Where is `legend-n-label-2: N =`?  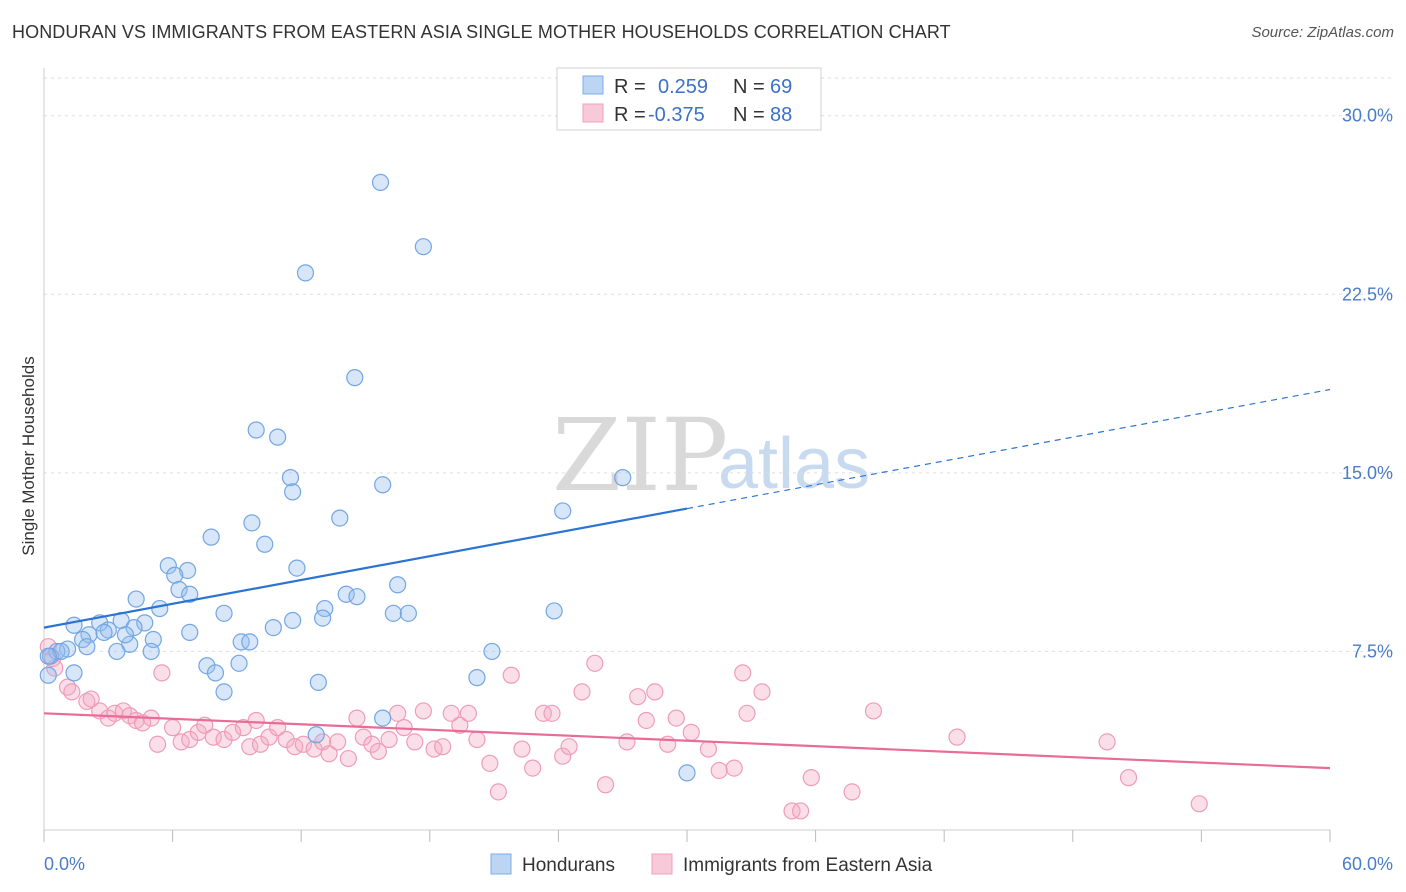 legend-n-label-2: N = is located at coordinates (749, 115).